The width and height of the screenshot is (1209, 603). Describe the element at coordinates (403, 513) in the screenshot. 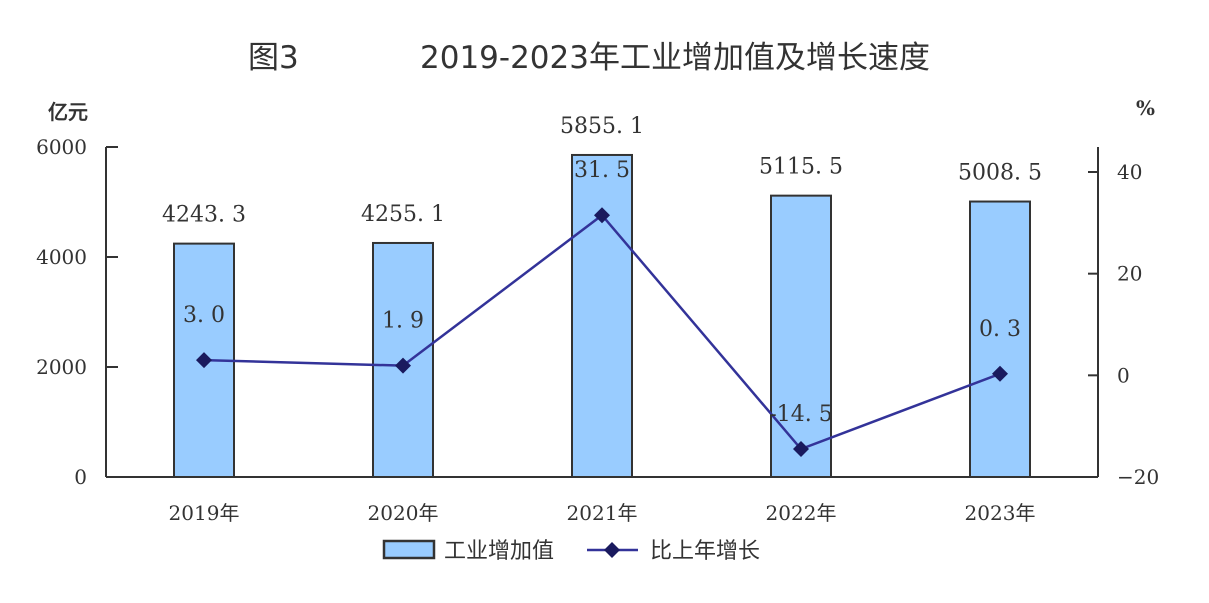

I see `x-axis-tick-label: 2020年` at that location.